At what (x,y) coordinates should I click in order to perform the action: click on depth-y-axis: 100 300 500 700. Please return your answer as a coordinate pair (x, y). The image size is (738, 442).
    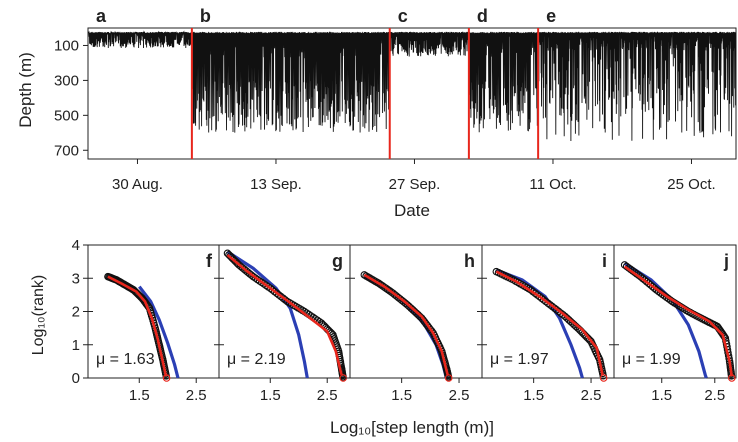
    Looking at the image, I should click on (71, 98).